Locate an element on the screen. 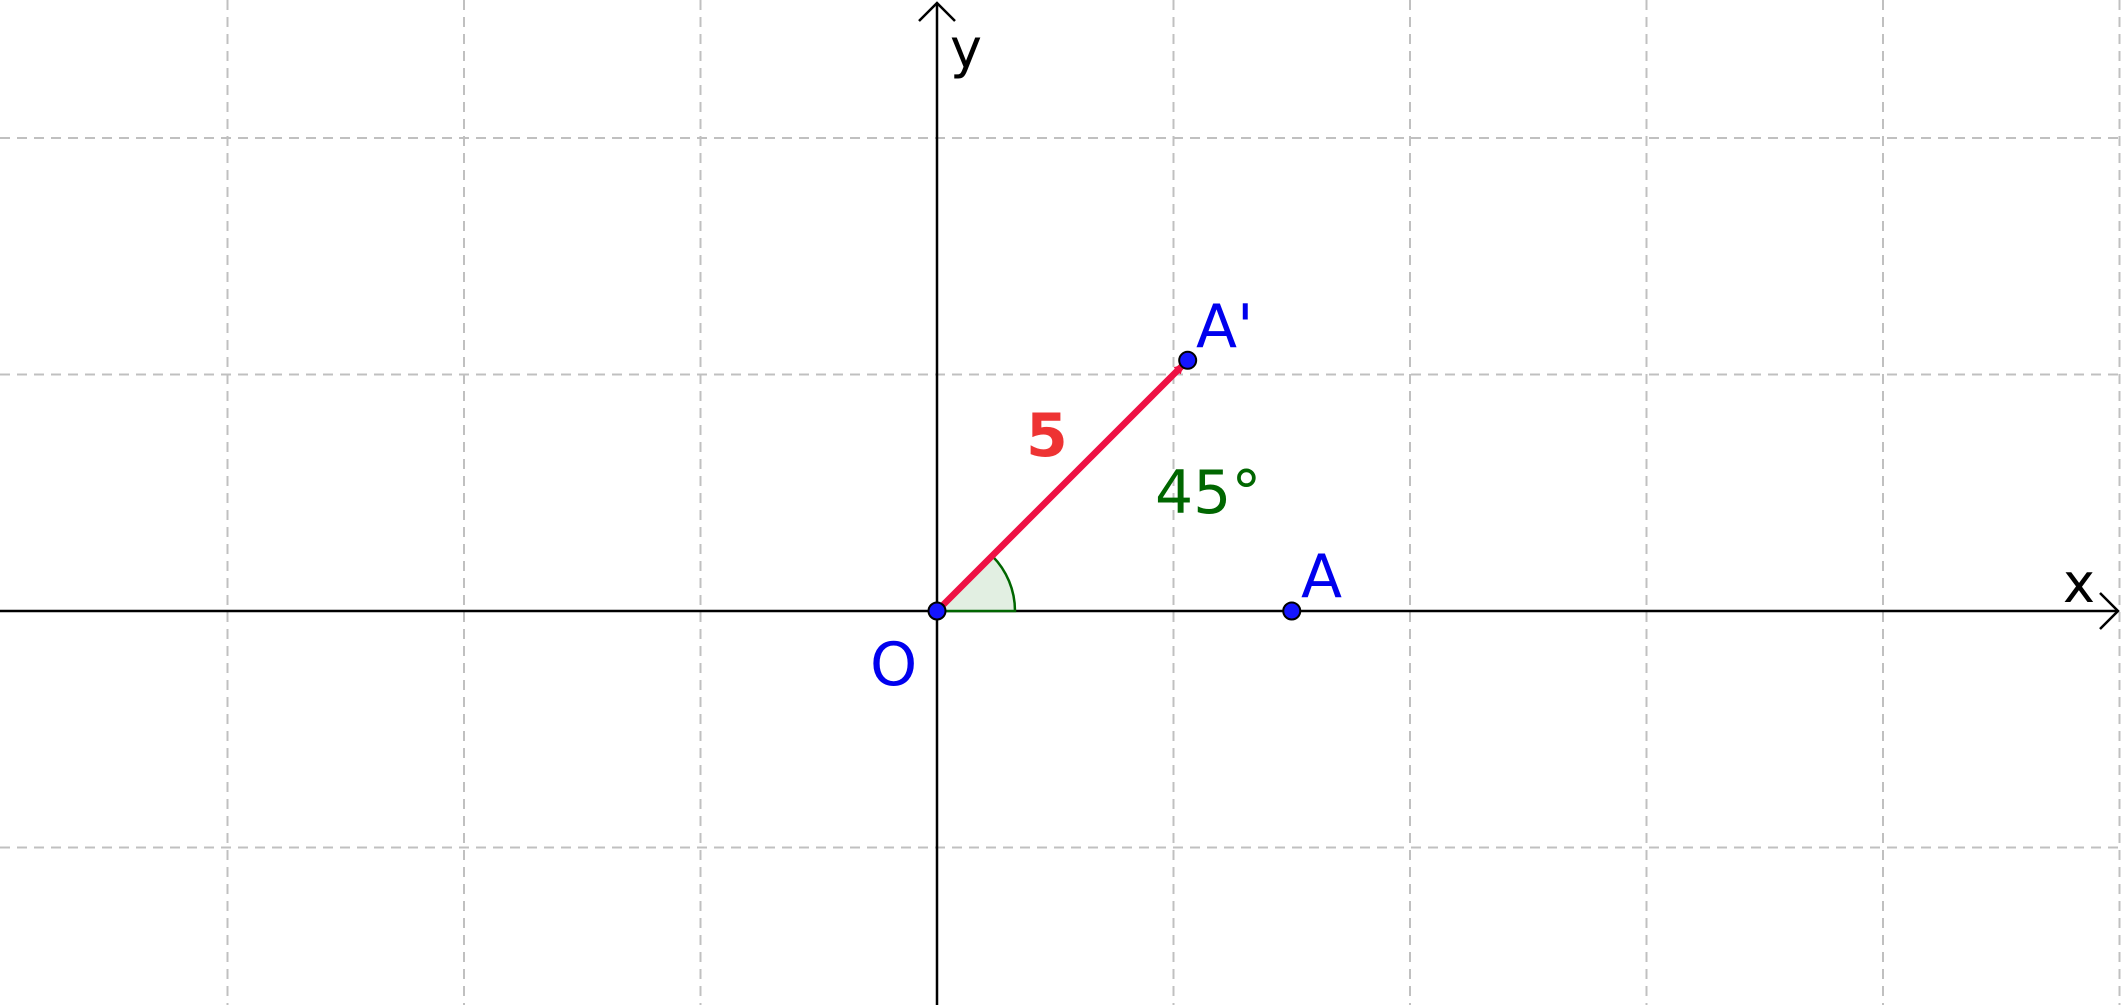  points: O A A' is located at coordinates (1106, 496).